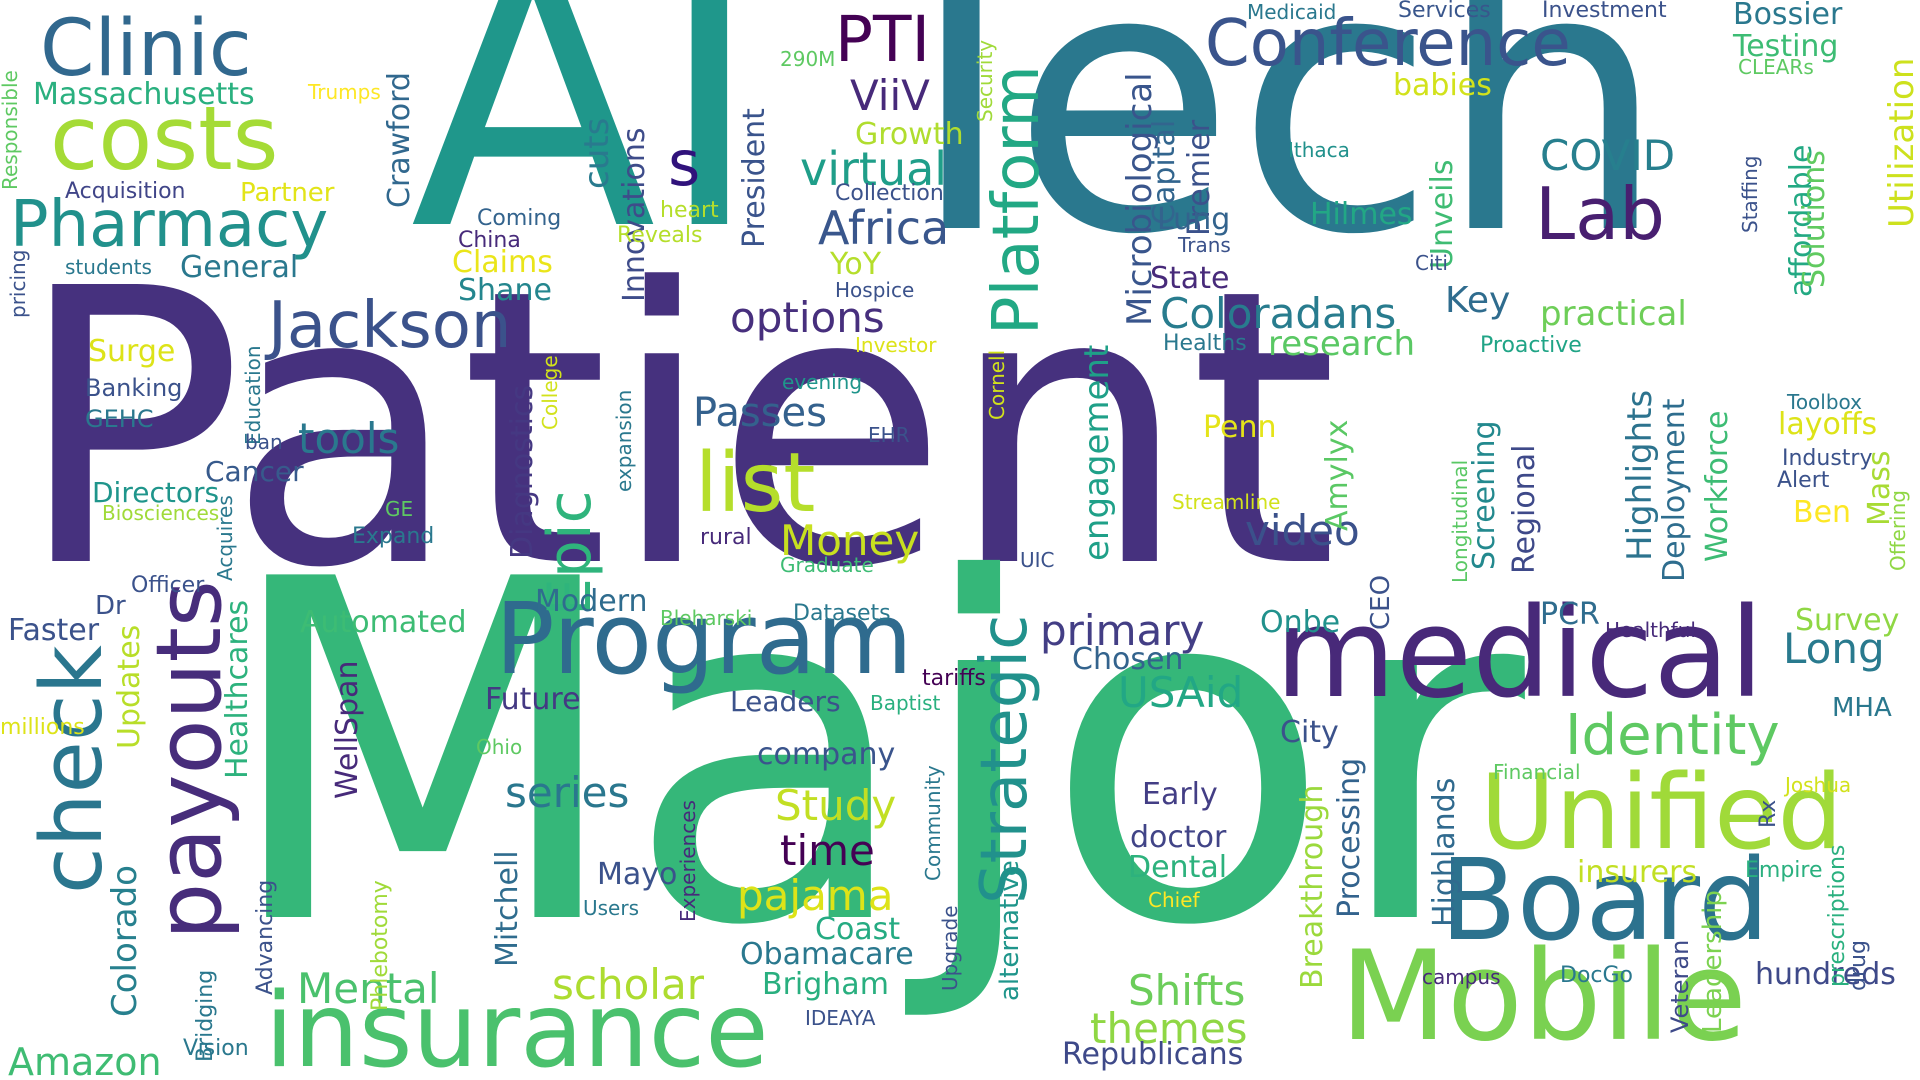 The width and height of the screenshot is (1920, 1080). Describe the element at coordinates (815, 895) in the screenshot. I see `word: pajama` at that location.